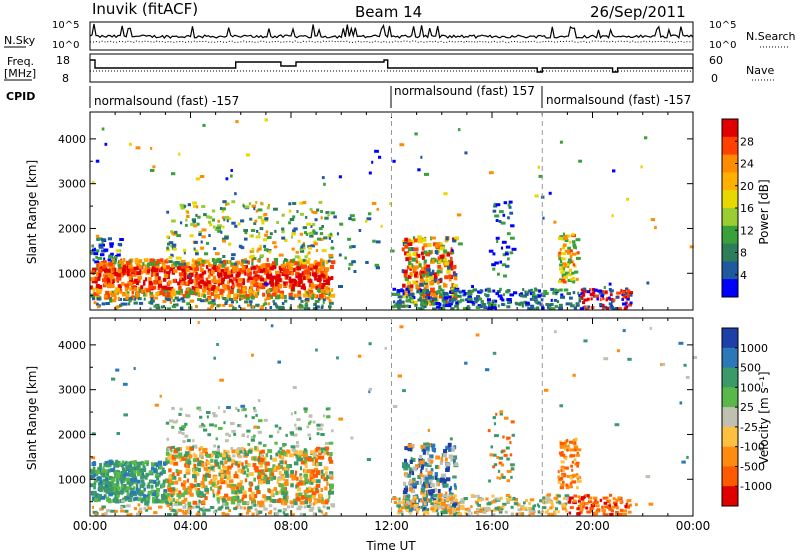 This screenshot has height=554, width=800. What do you see at coordinates (72, 184) in the screenshot?
I see `ytick-label: 3000` at bounding box center [72, 184].